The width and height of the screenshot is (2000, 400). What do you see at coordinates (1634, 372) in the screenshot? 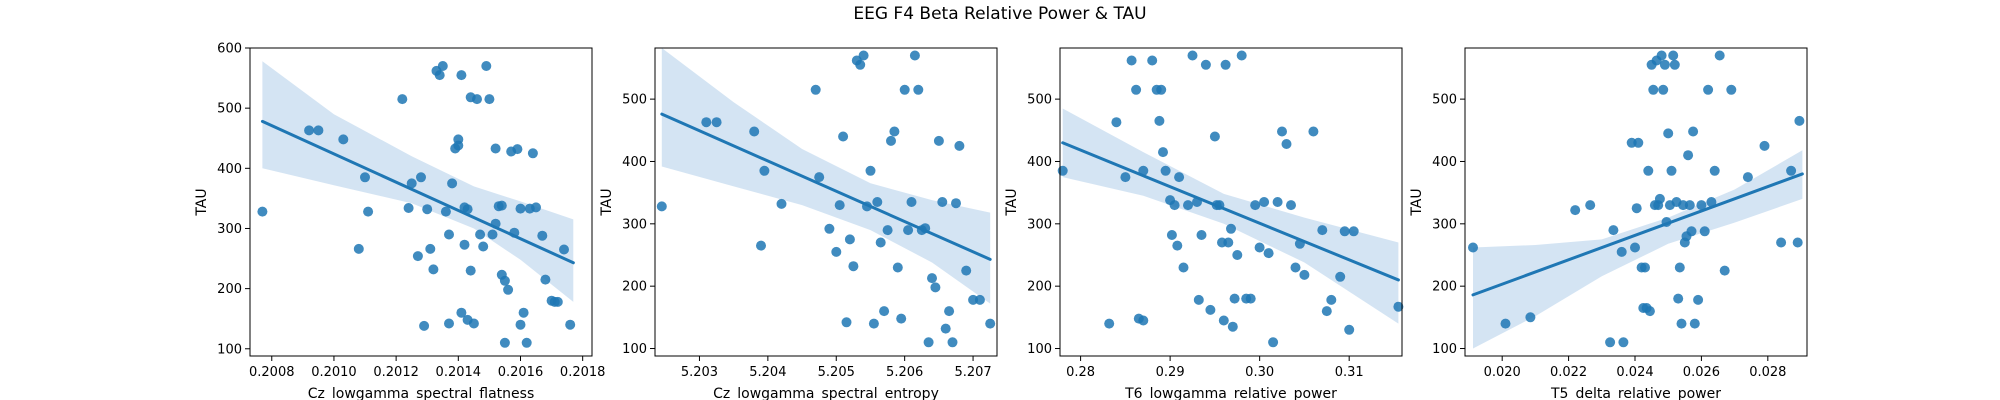
I see `x-tick-label: 0.024` at bounding box center [1634, 372].